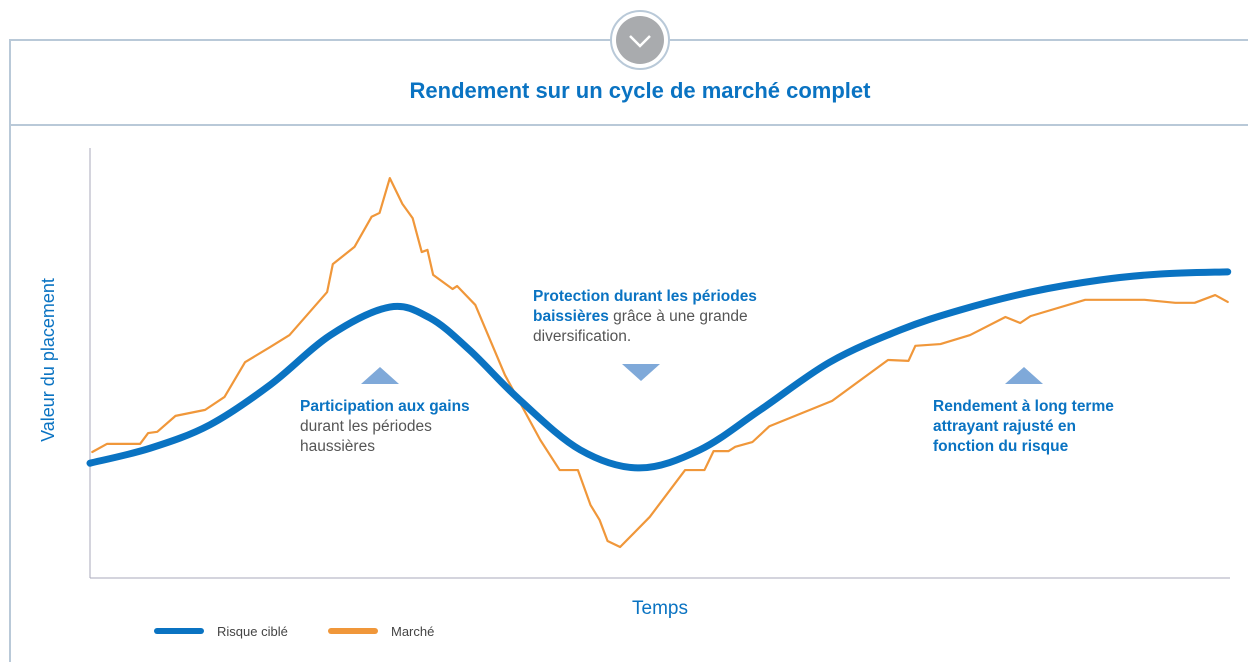 The width and height of the screenshot is (1248, 662). Describe the element at coordinates (294, 631) in the screenshot. I see `legend: Risque ciblé Marché` at that location.